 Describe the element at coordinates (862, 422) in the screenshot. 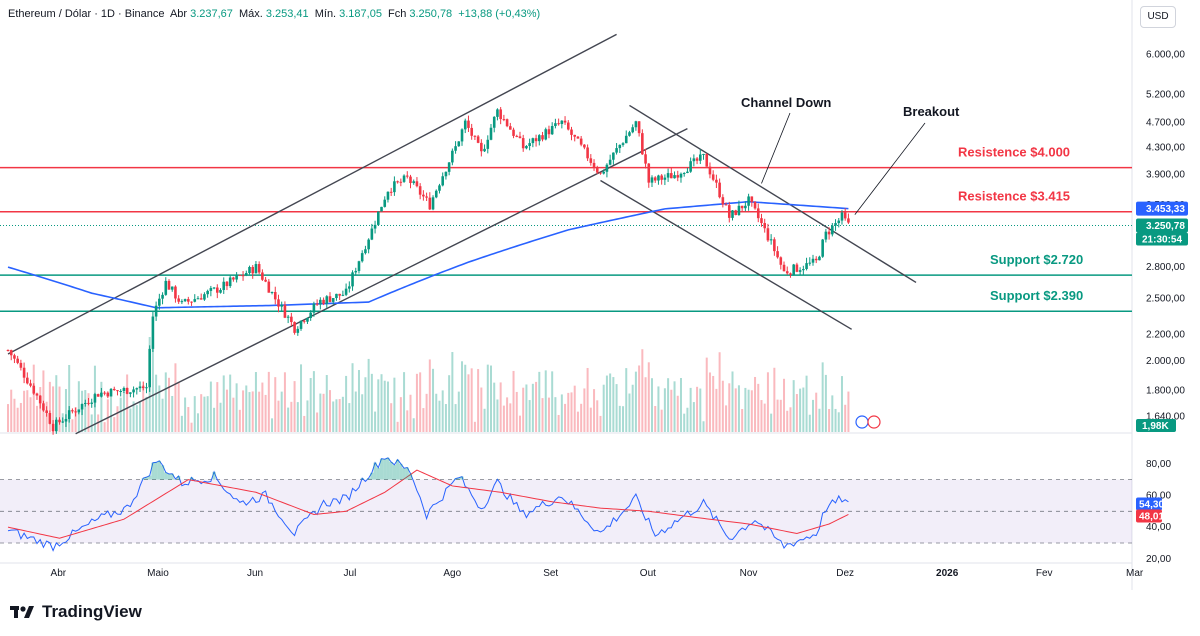

I see `lightning-icon` at that location.